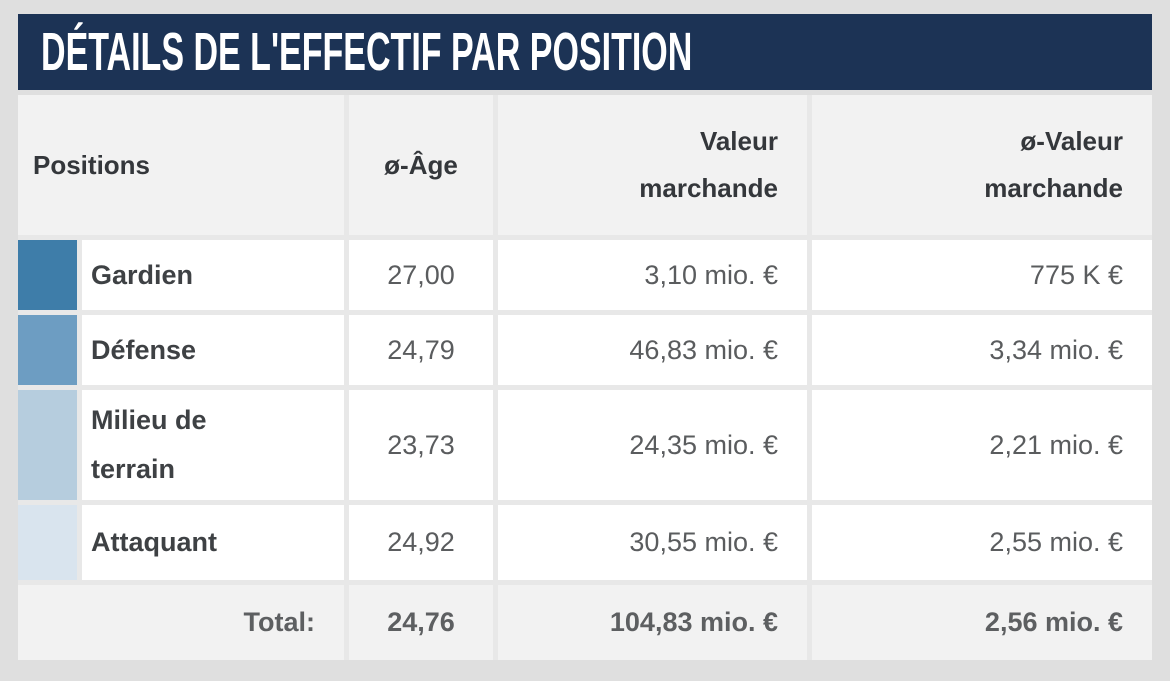 This screenshot has height=681, width=1170. I want to click on column-header-age: ø-Âge, so click(421, 165).